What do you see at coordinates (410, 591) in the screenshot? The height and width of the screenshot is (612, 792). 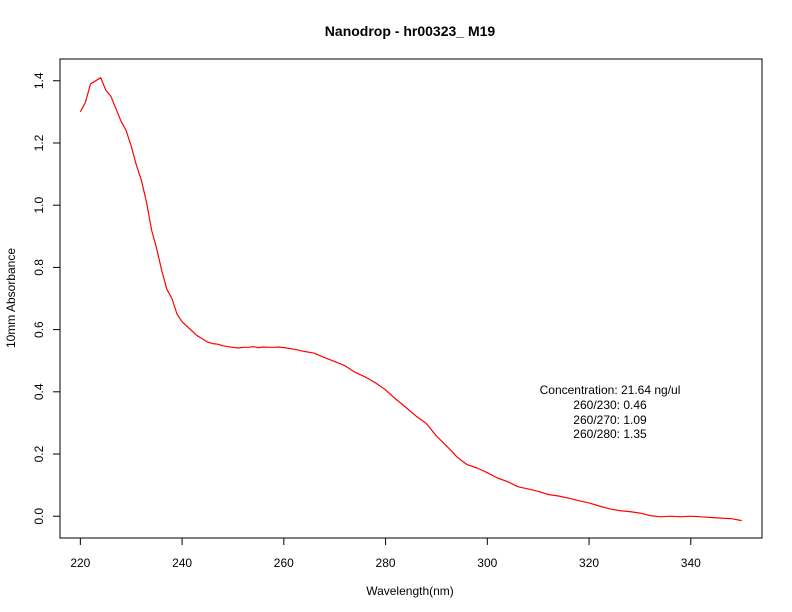 I see `x-axis-label: Wavelength(nm)` at bounding box center [410, 591].